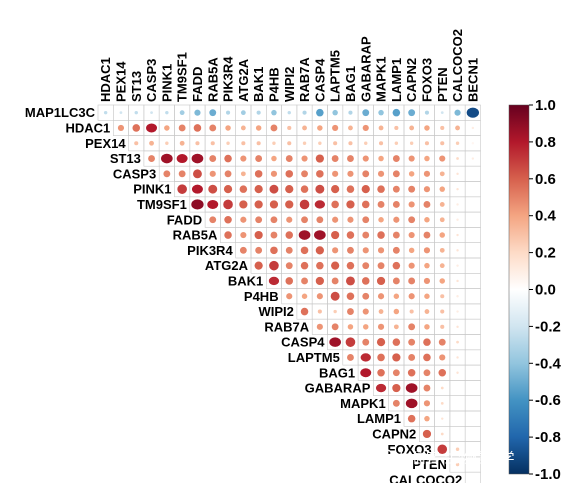  I want to click on correlation-cell-pex14-st13, so click(136, 143).